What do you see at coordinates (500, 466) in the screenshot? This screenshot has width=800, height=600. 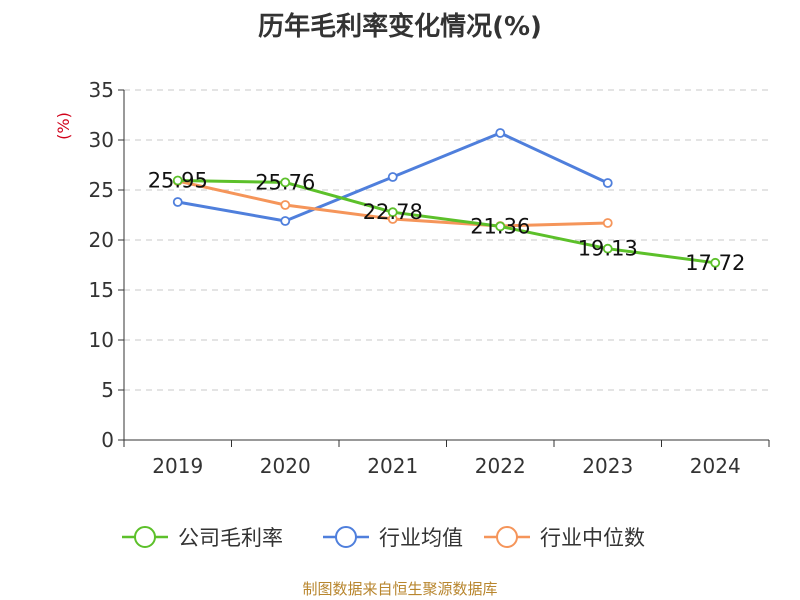 I see `x-tick-label: 2022` at bounding box center [500, 466].